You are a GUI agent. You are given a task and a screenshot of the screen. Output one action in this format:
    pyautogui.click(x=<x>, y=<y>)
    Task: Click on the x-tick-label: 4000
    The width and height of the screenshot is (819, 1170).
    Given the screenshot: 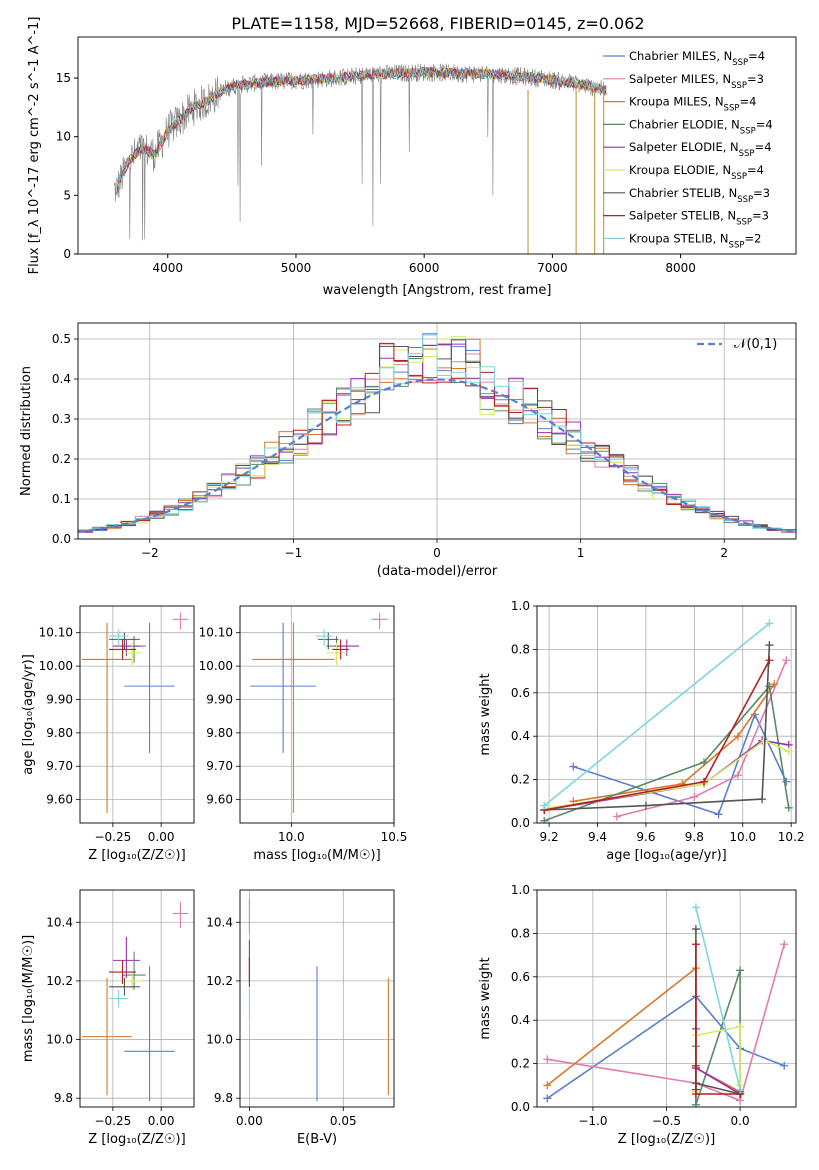 What is the action you would take?
    pyautogui.click(x=167, y=268)
    